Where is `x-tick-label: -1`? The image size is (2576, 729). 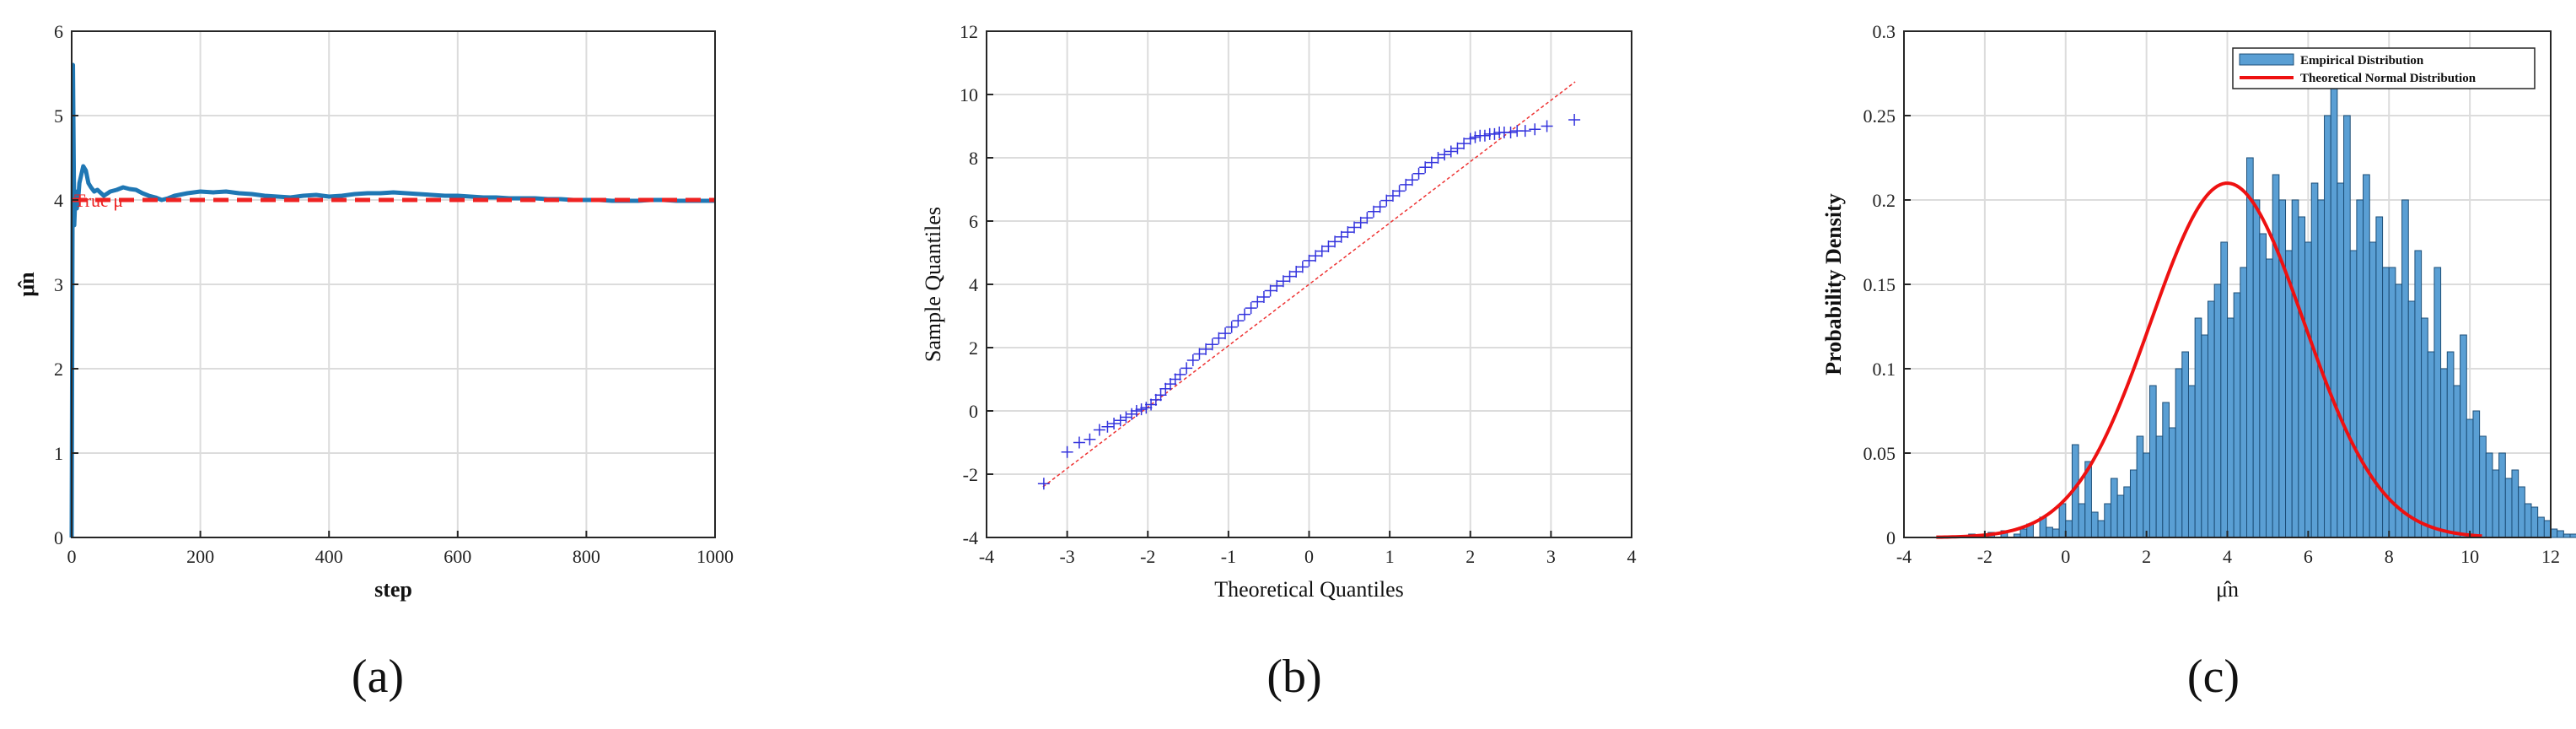
x-tick-label: -1 is located at coordinates (1228, 556).